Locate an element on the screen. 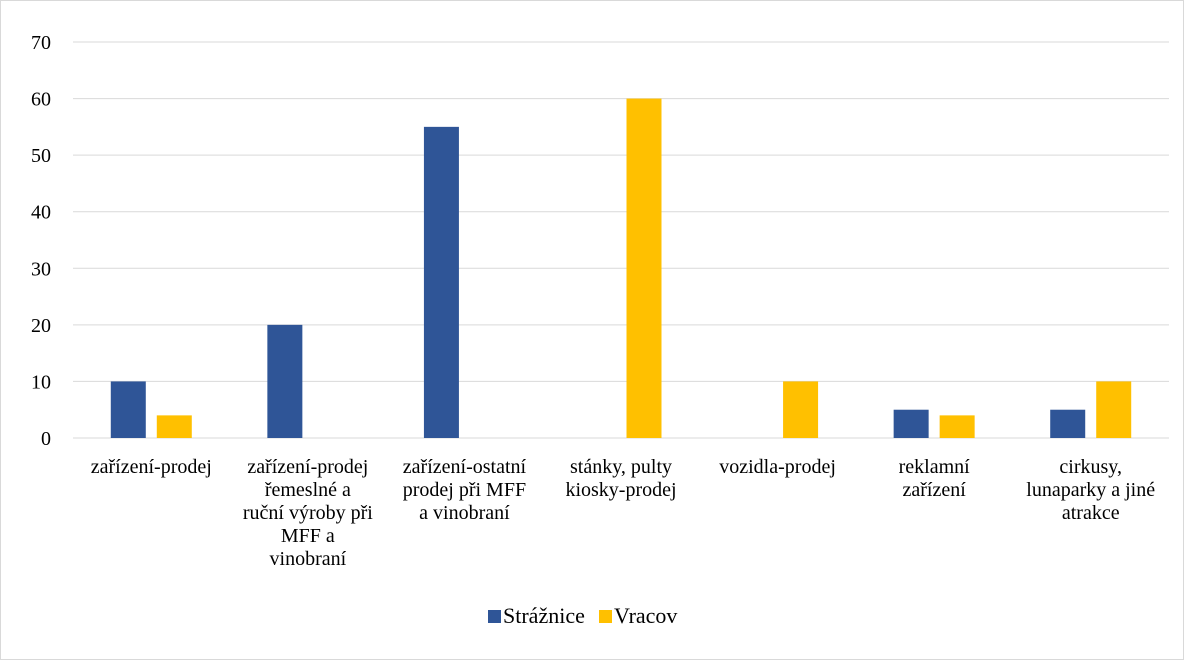 This screenshot has width=1184, height=660. x-category-label-line: řemeslné a is located at coordinates (308, 490).